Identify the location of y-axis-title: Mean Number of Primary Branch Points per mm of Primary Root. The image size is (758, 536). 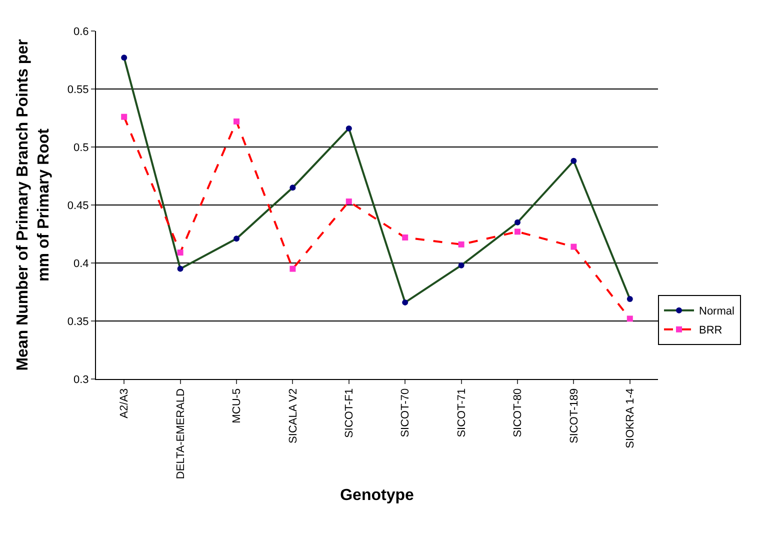
(33, 205).